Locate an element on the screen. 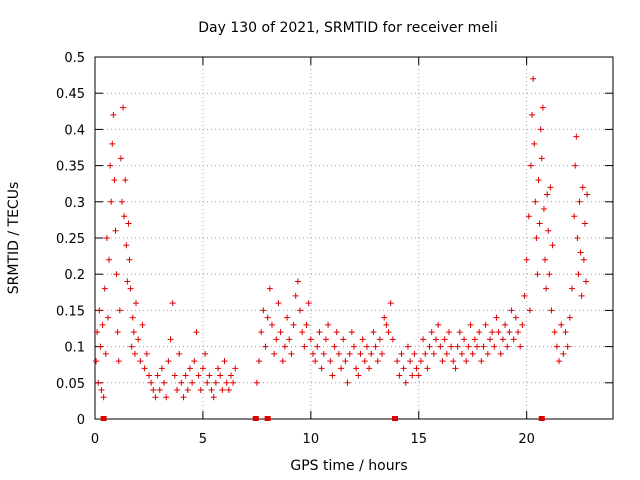  x-tick-label: 5 is located at coordinates (203, 439).